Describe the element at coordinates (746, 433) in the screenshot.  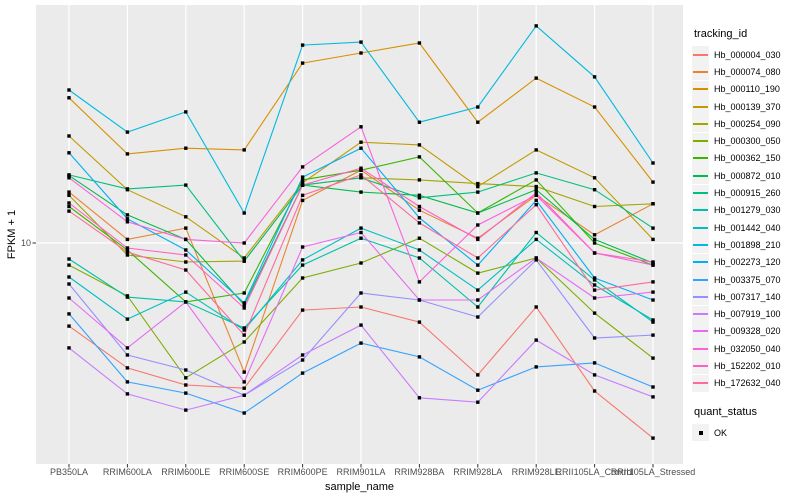
I see `legend-entry-ok: OK` at that location.